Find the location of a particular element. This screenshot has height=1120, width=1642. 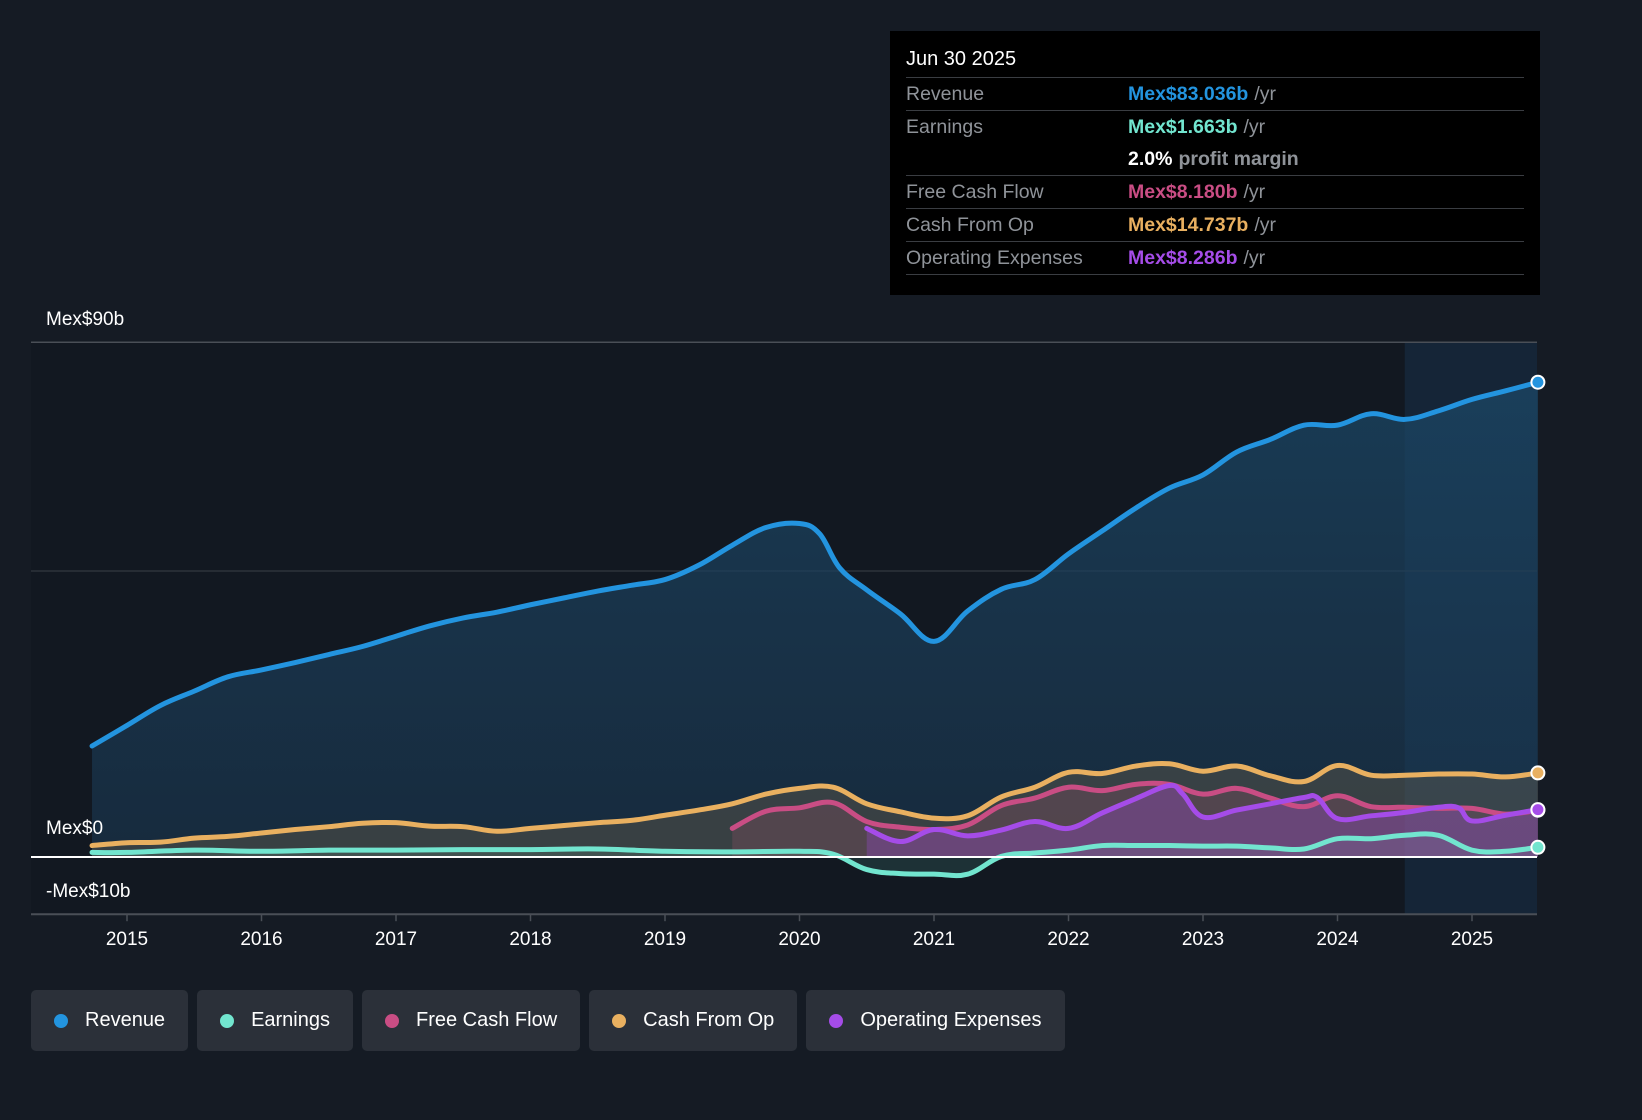

profit-margin-label: profit margin is located at coordinates (1238, 158).